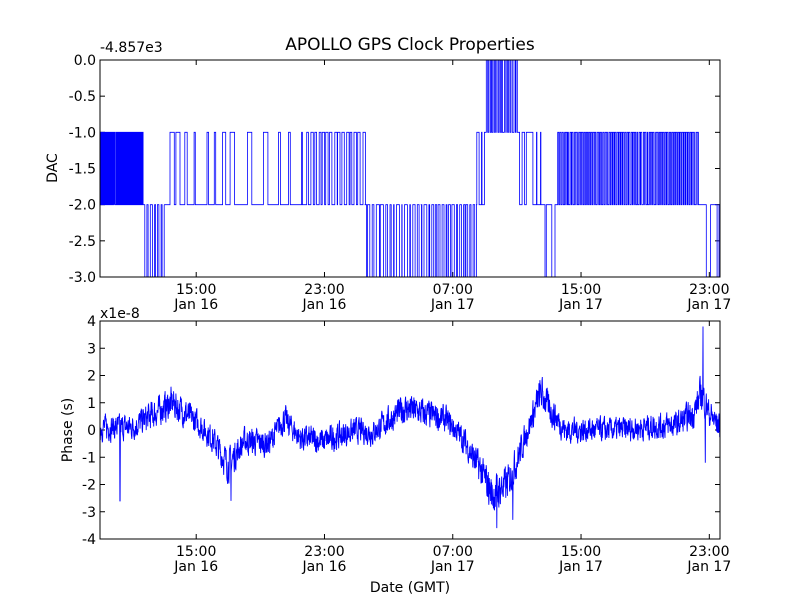 This screenshot has height=600, width=800. What do you see at coordinates (53, 168) in the screenshot?
I see `dac-axis-label: DAC` at bounding box center [53, 168].